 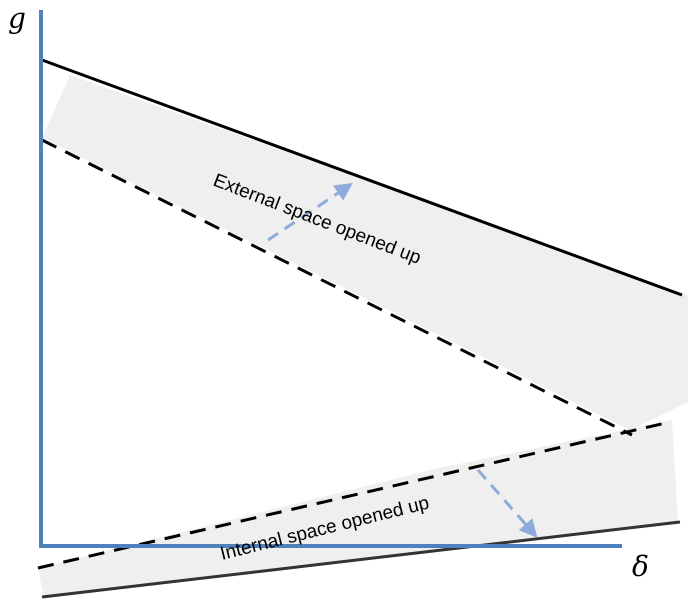 I want to click on y-axis-label: g, so click(x=17, y=18).